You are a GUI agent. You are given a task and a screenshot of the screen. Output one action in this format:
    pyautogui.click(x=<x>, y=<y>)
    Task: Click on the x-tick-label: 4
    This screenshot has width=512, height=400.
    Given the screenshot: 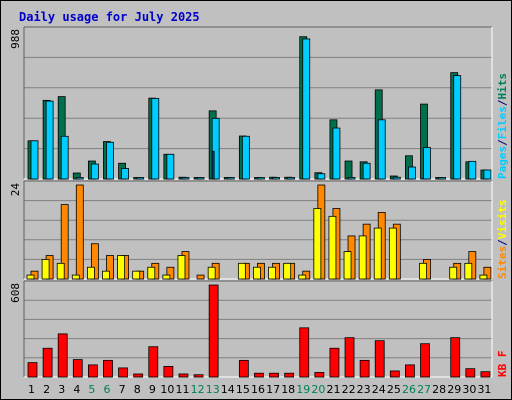 What is the action you would take?
    pyautogui.click(x=76, y=389)
    